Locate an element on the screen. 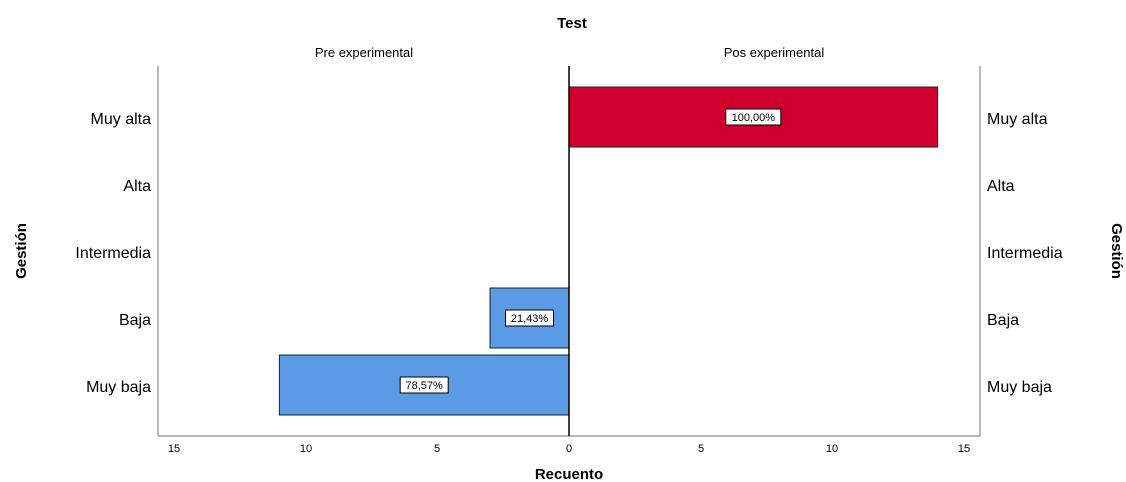  data-label-box-pos-experimental-muy-alta is located at coordinates (753, 117).